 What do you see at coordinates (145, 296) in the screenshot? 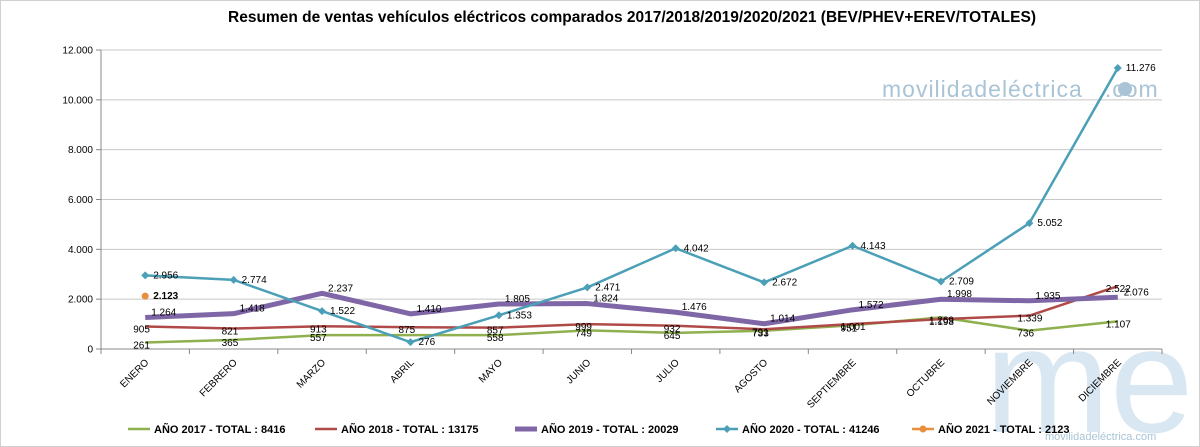
I see `series-5-point` at bounding box center [145, 296].